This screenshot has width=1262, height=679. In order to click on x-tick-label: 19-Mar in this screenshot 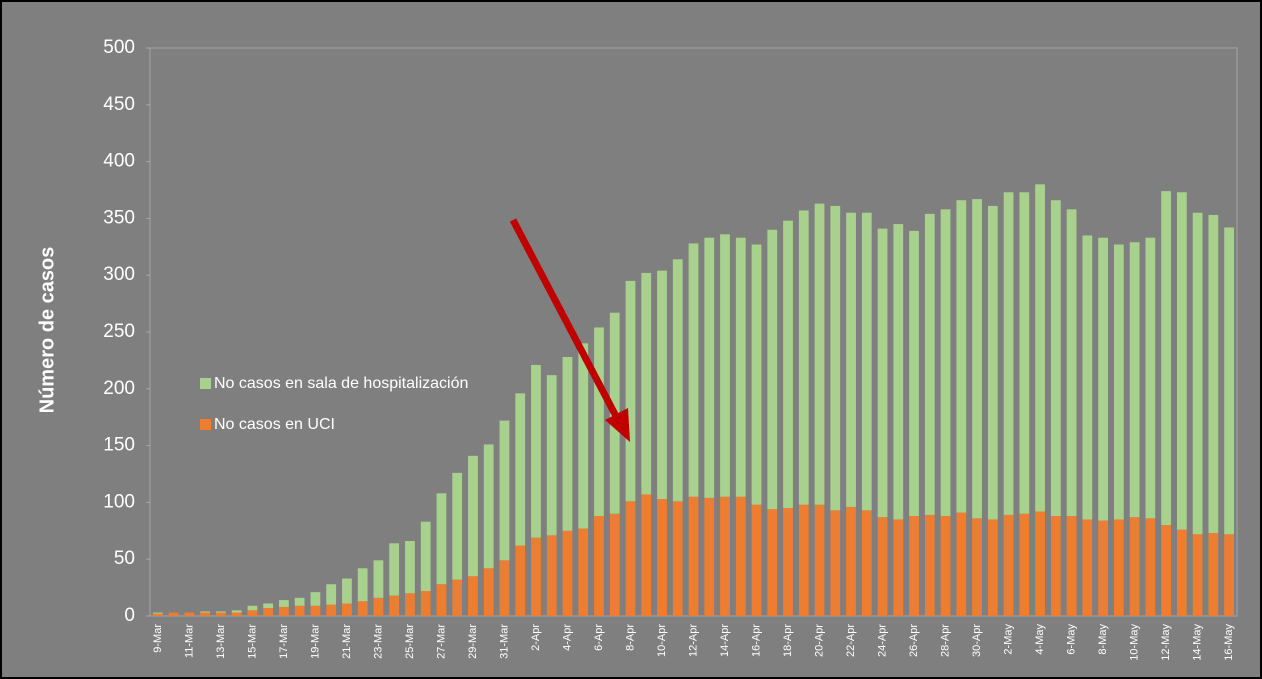, I will do `click(315, 641)`.